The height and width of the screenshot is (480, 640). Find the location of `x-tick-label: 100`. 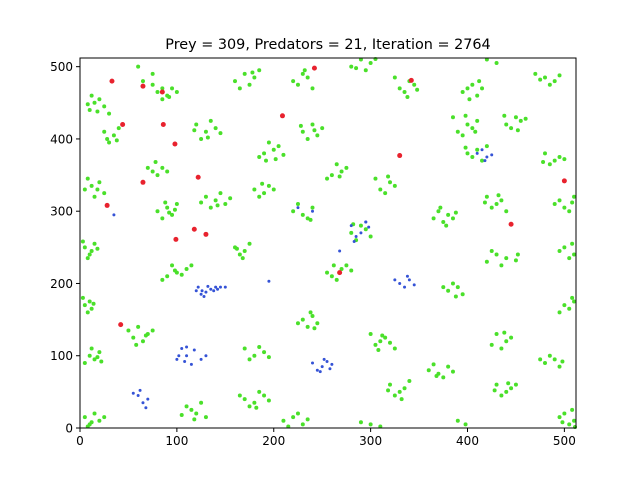

x-tick-label: 100 is located at coordinates (176, 441).